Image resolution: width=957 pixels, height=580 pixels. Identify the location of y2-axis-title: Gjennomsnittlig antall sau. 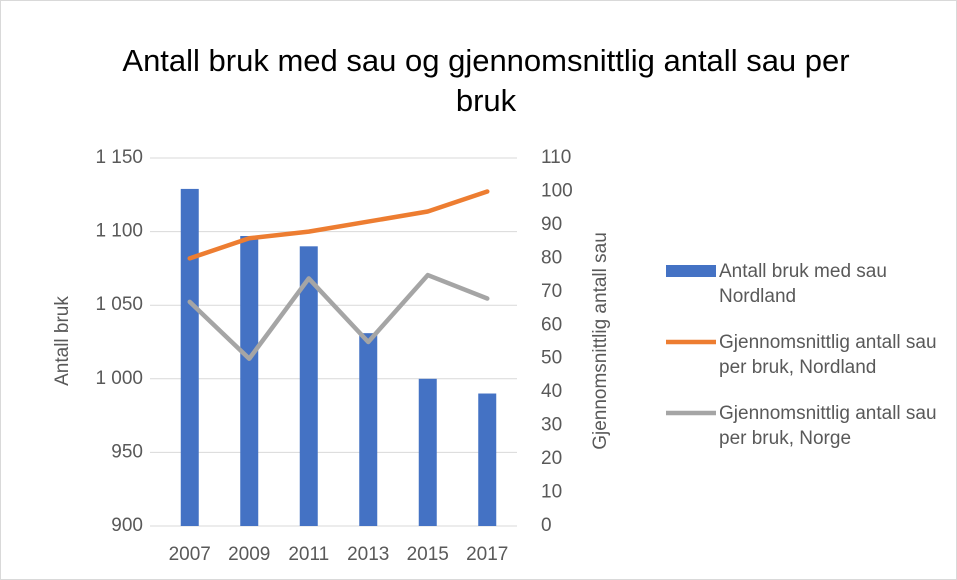
(600, 341).